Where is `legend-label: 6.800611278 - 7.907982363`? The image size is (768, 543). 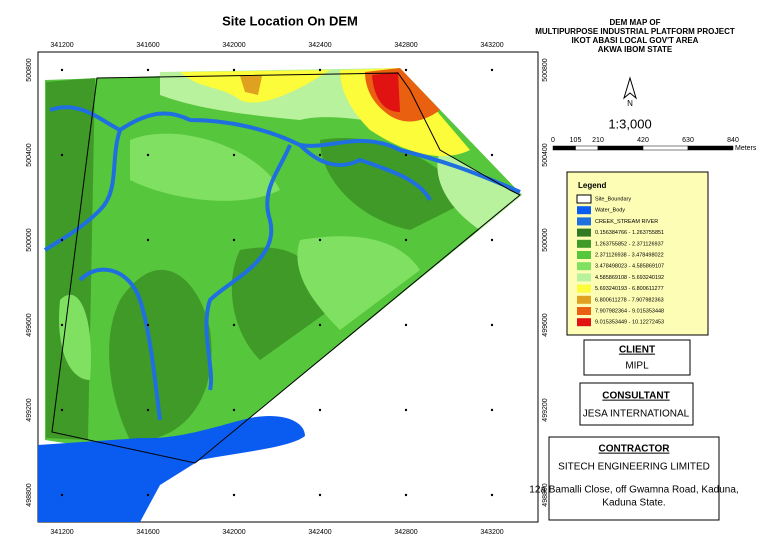
legend-label: 6.800611278 - 7.907982363 is located at coordinates (629, 300).